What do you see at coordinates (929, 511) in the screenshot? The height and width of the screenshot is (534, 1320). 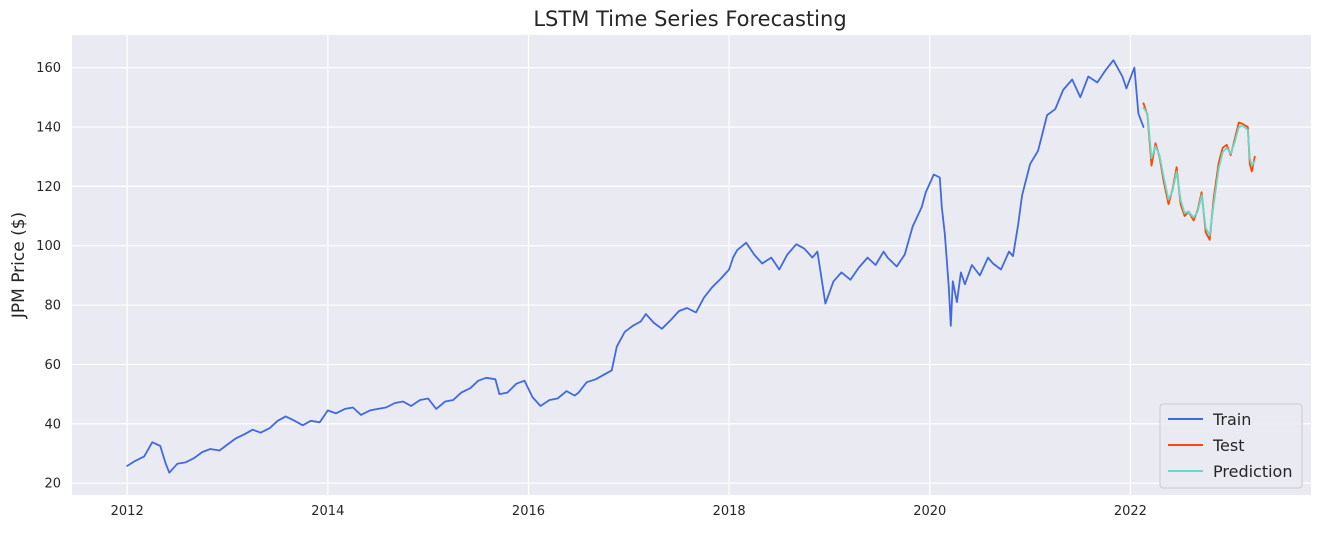 I see `x-tick-label: 2020` at bounding box center [929, 511].